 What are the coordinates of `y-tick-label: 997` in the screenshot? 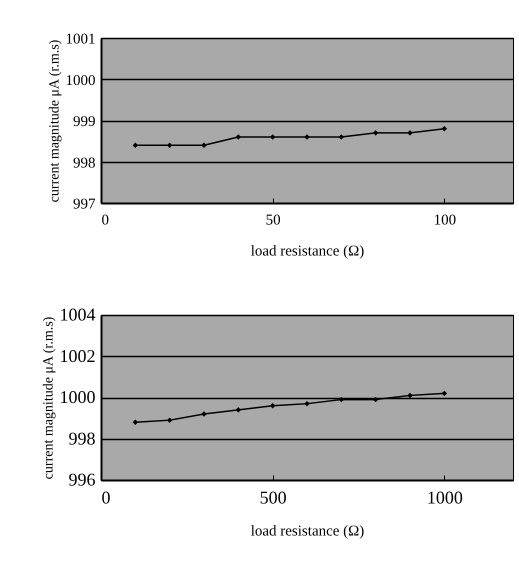 It's located at (84, 204).